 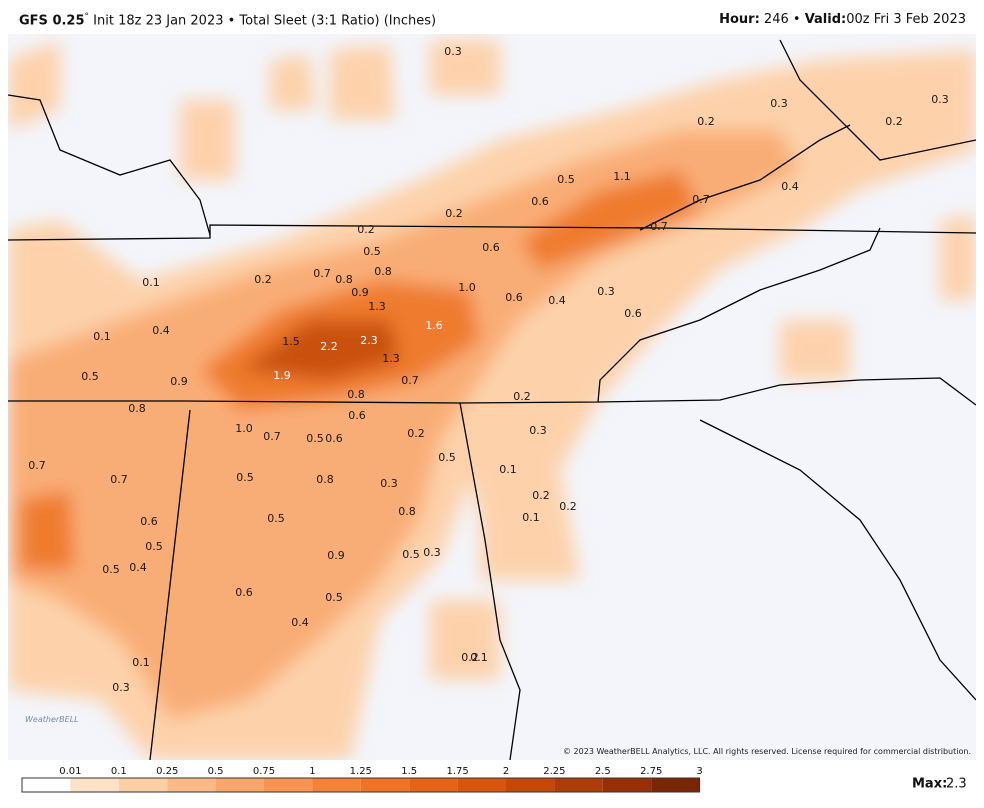 I want to click on colorbar-tick-label: 2.5, so click(x=603, y=771).